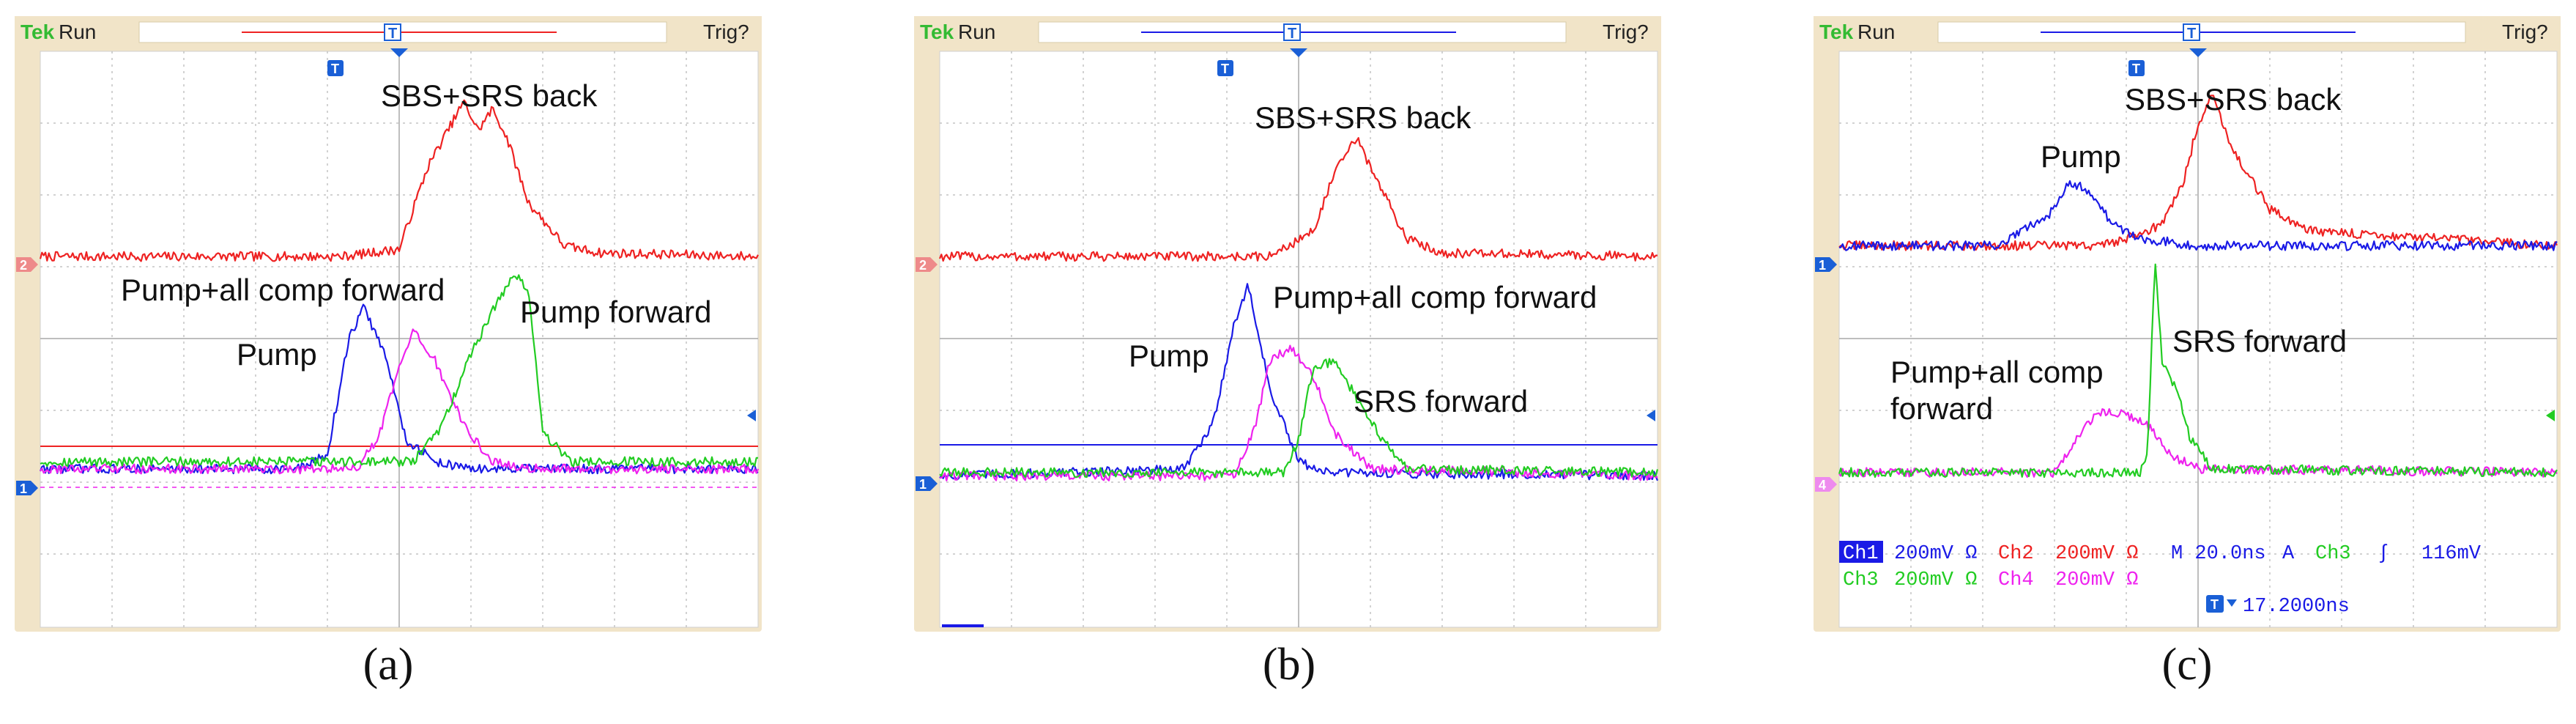 The height and width of the screenshot is (724, 2576). I want to click on panel-caption-c: (c), so click(2187, 665).